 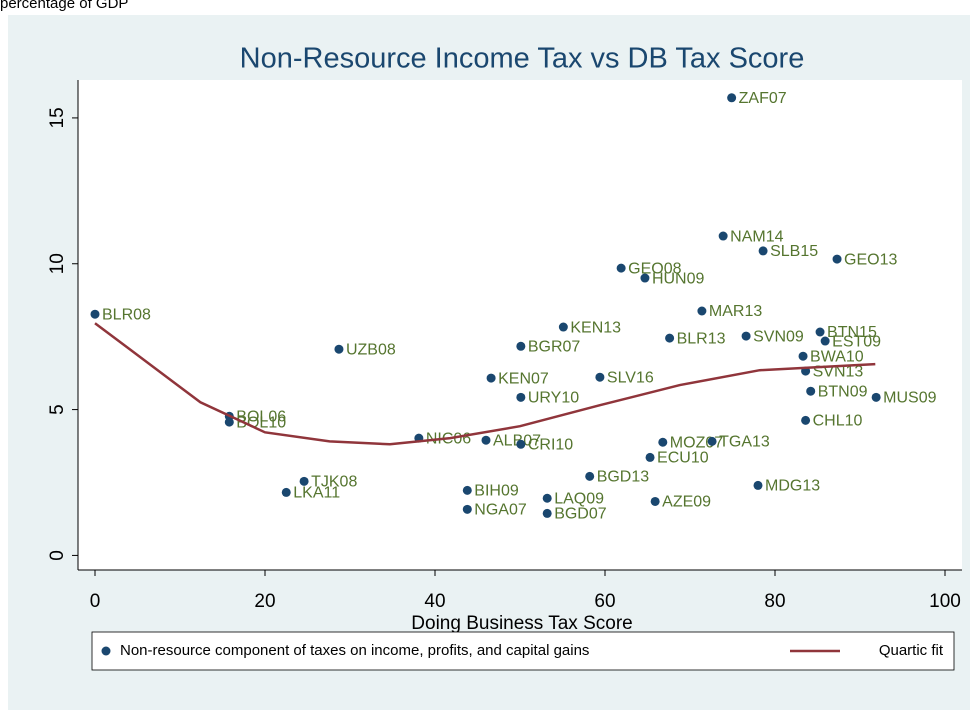 What do you see at coordinates (763, 98) in the screenshot?
I see `point-label: ZAF07` at bounding box center [763, 98].